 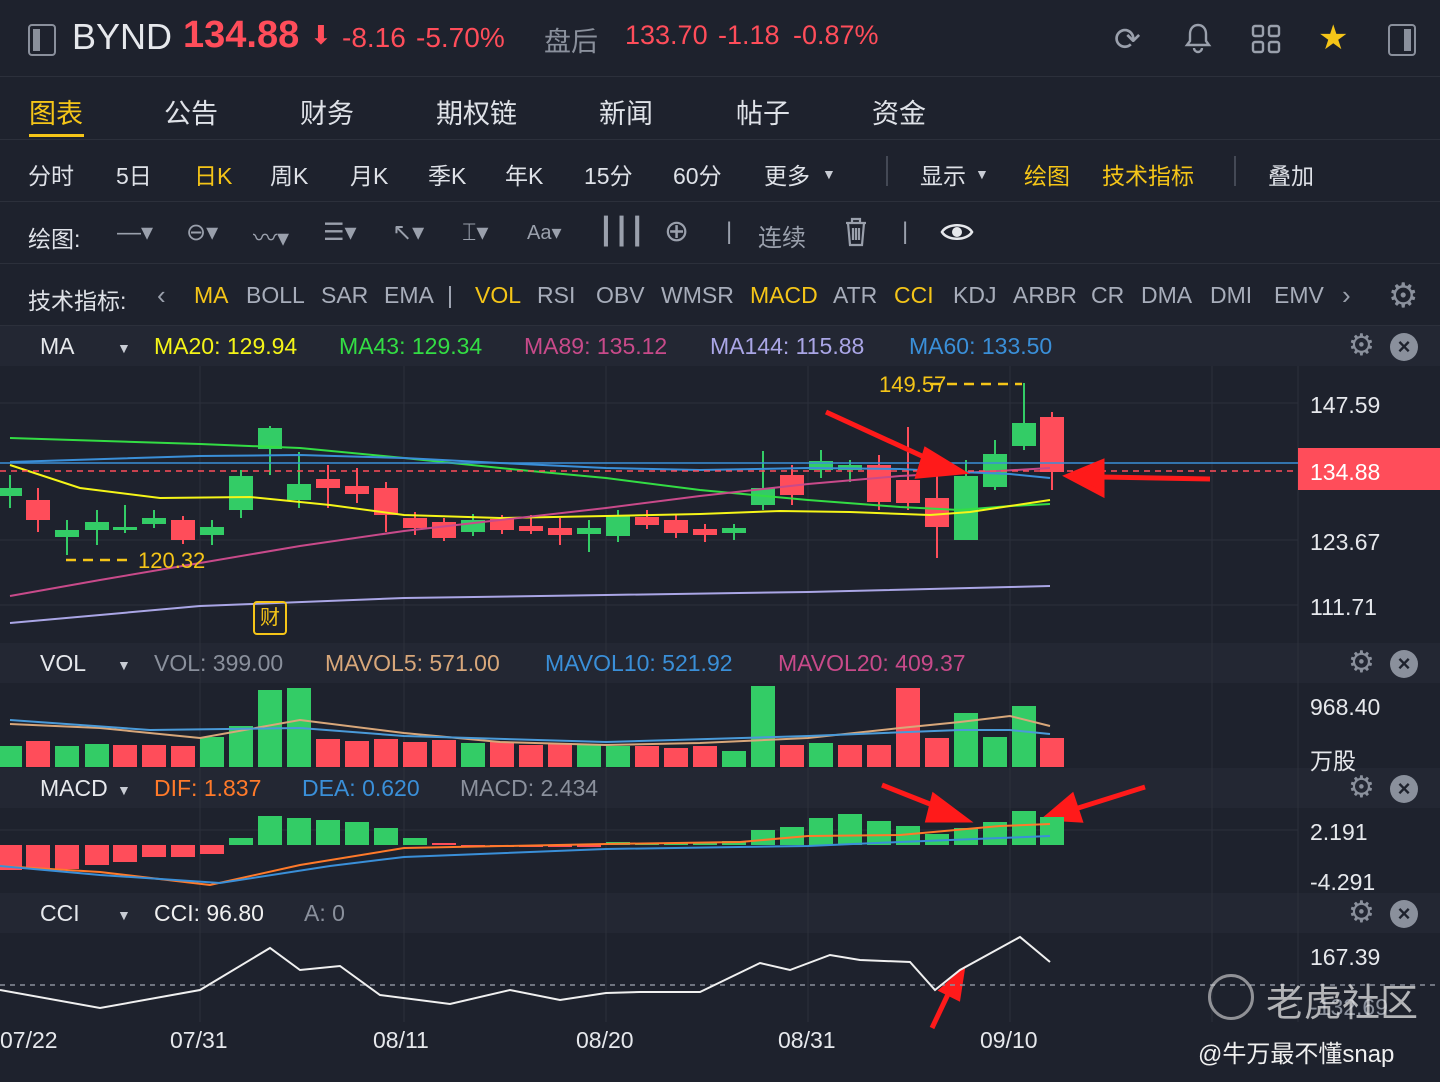 What do you see at coordinates (209, 913) in the screenshot?
I see `cci-value: CCI: 96.80` at bounding box center [209, 913].